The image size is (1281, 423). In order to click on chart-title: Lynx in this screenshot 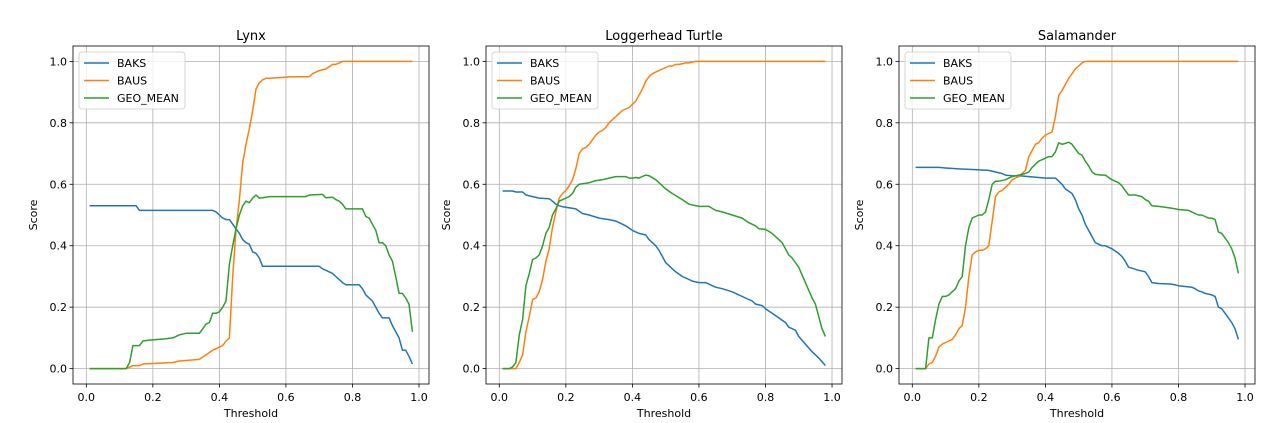, I will do `click(251, 36)`.